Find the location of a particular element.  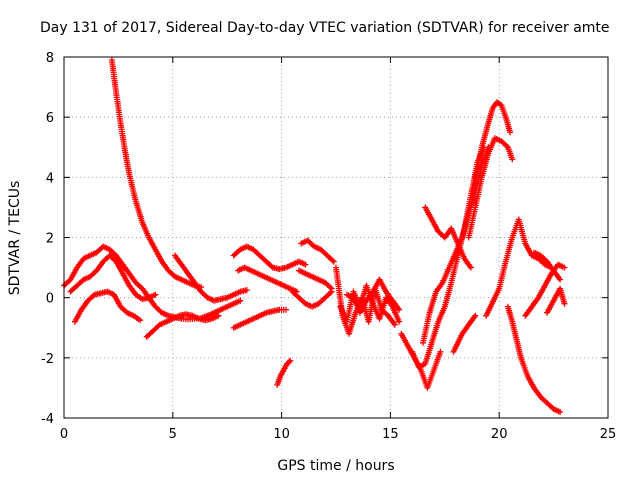

x-tick-label: 20 is located at coordinates (499, 434).